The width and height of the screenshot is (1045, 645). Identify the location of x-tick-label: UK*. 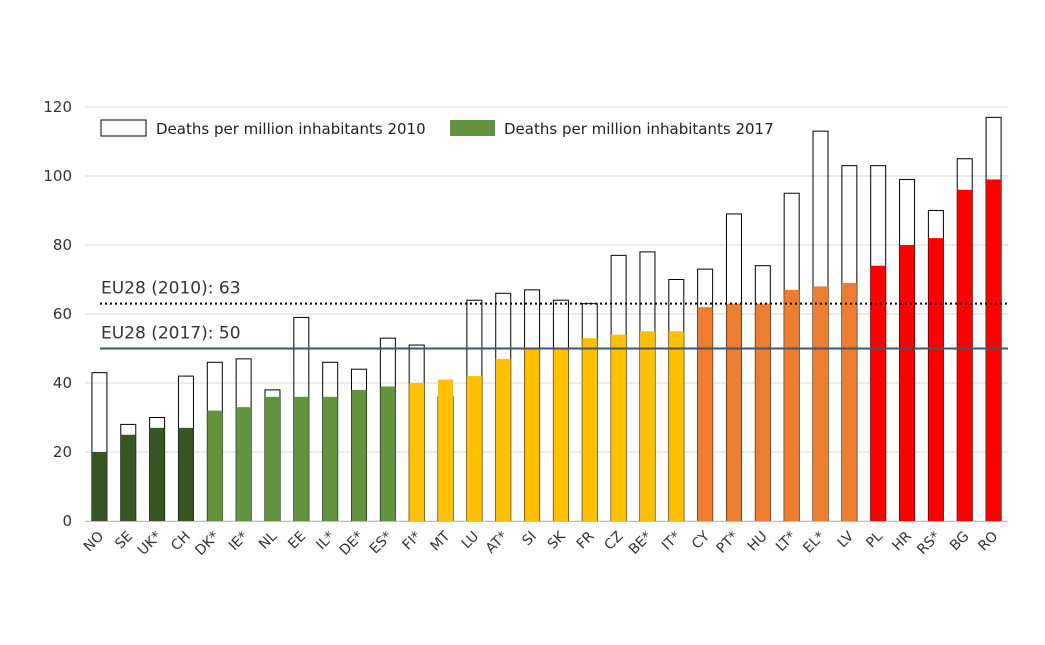
(150, 544).